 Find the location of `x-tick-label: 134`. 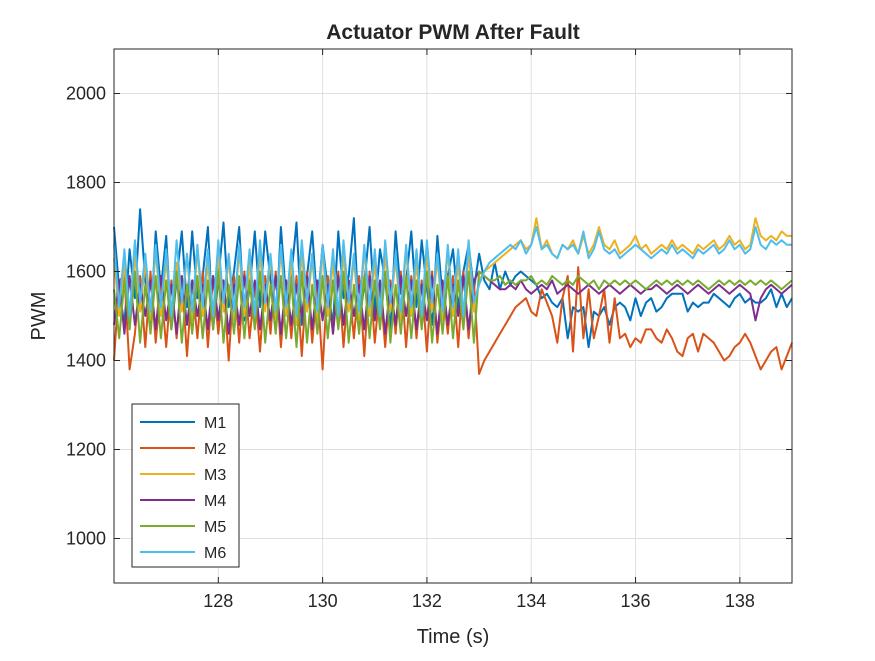

x-tick-label: 134 is located at coordinates (531, 601).